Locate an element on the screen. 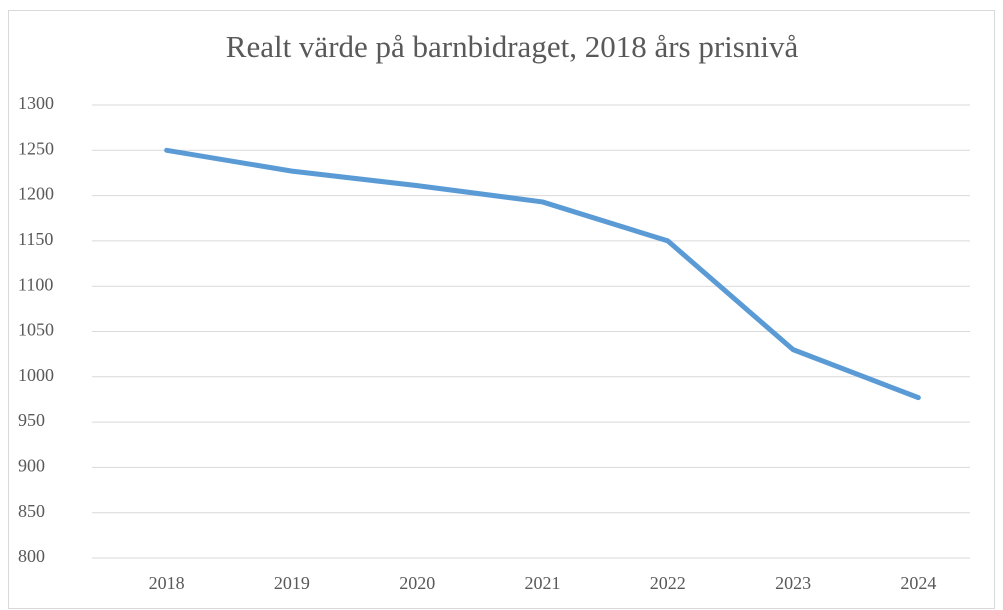 This screenshot has width=1003, height=610. x-tick-label: 2022 is located at coordinates (668, 583).